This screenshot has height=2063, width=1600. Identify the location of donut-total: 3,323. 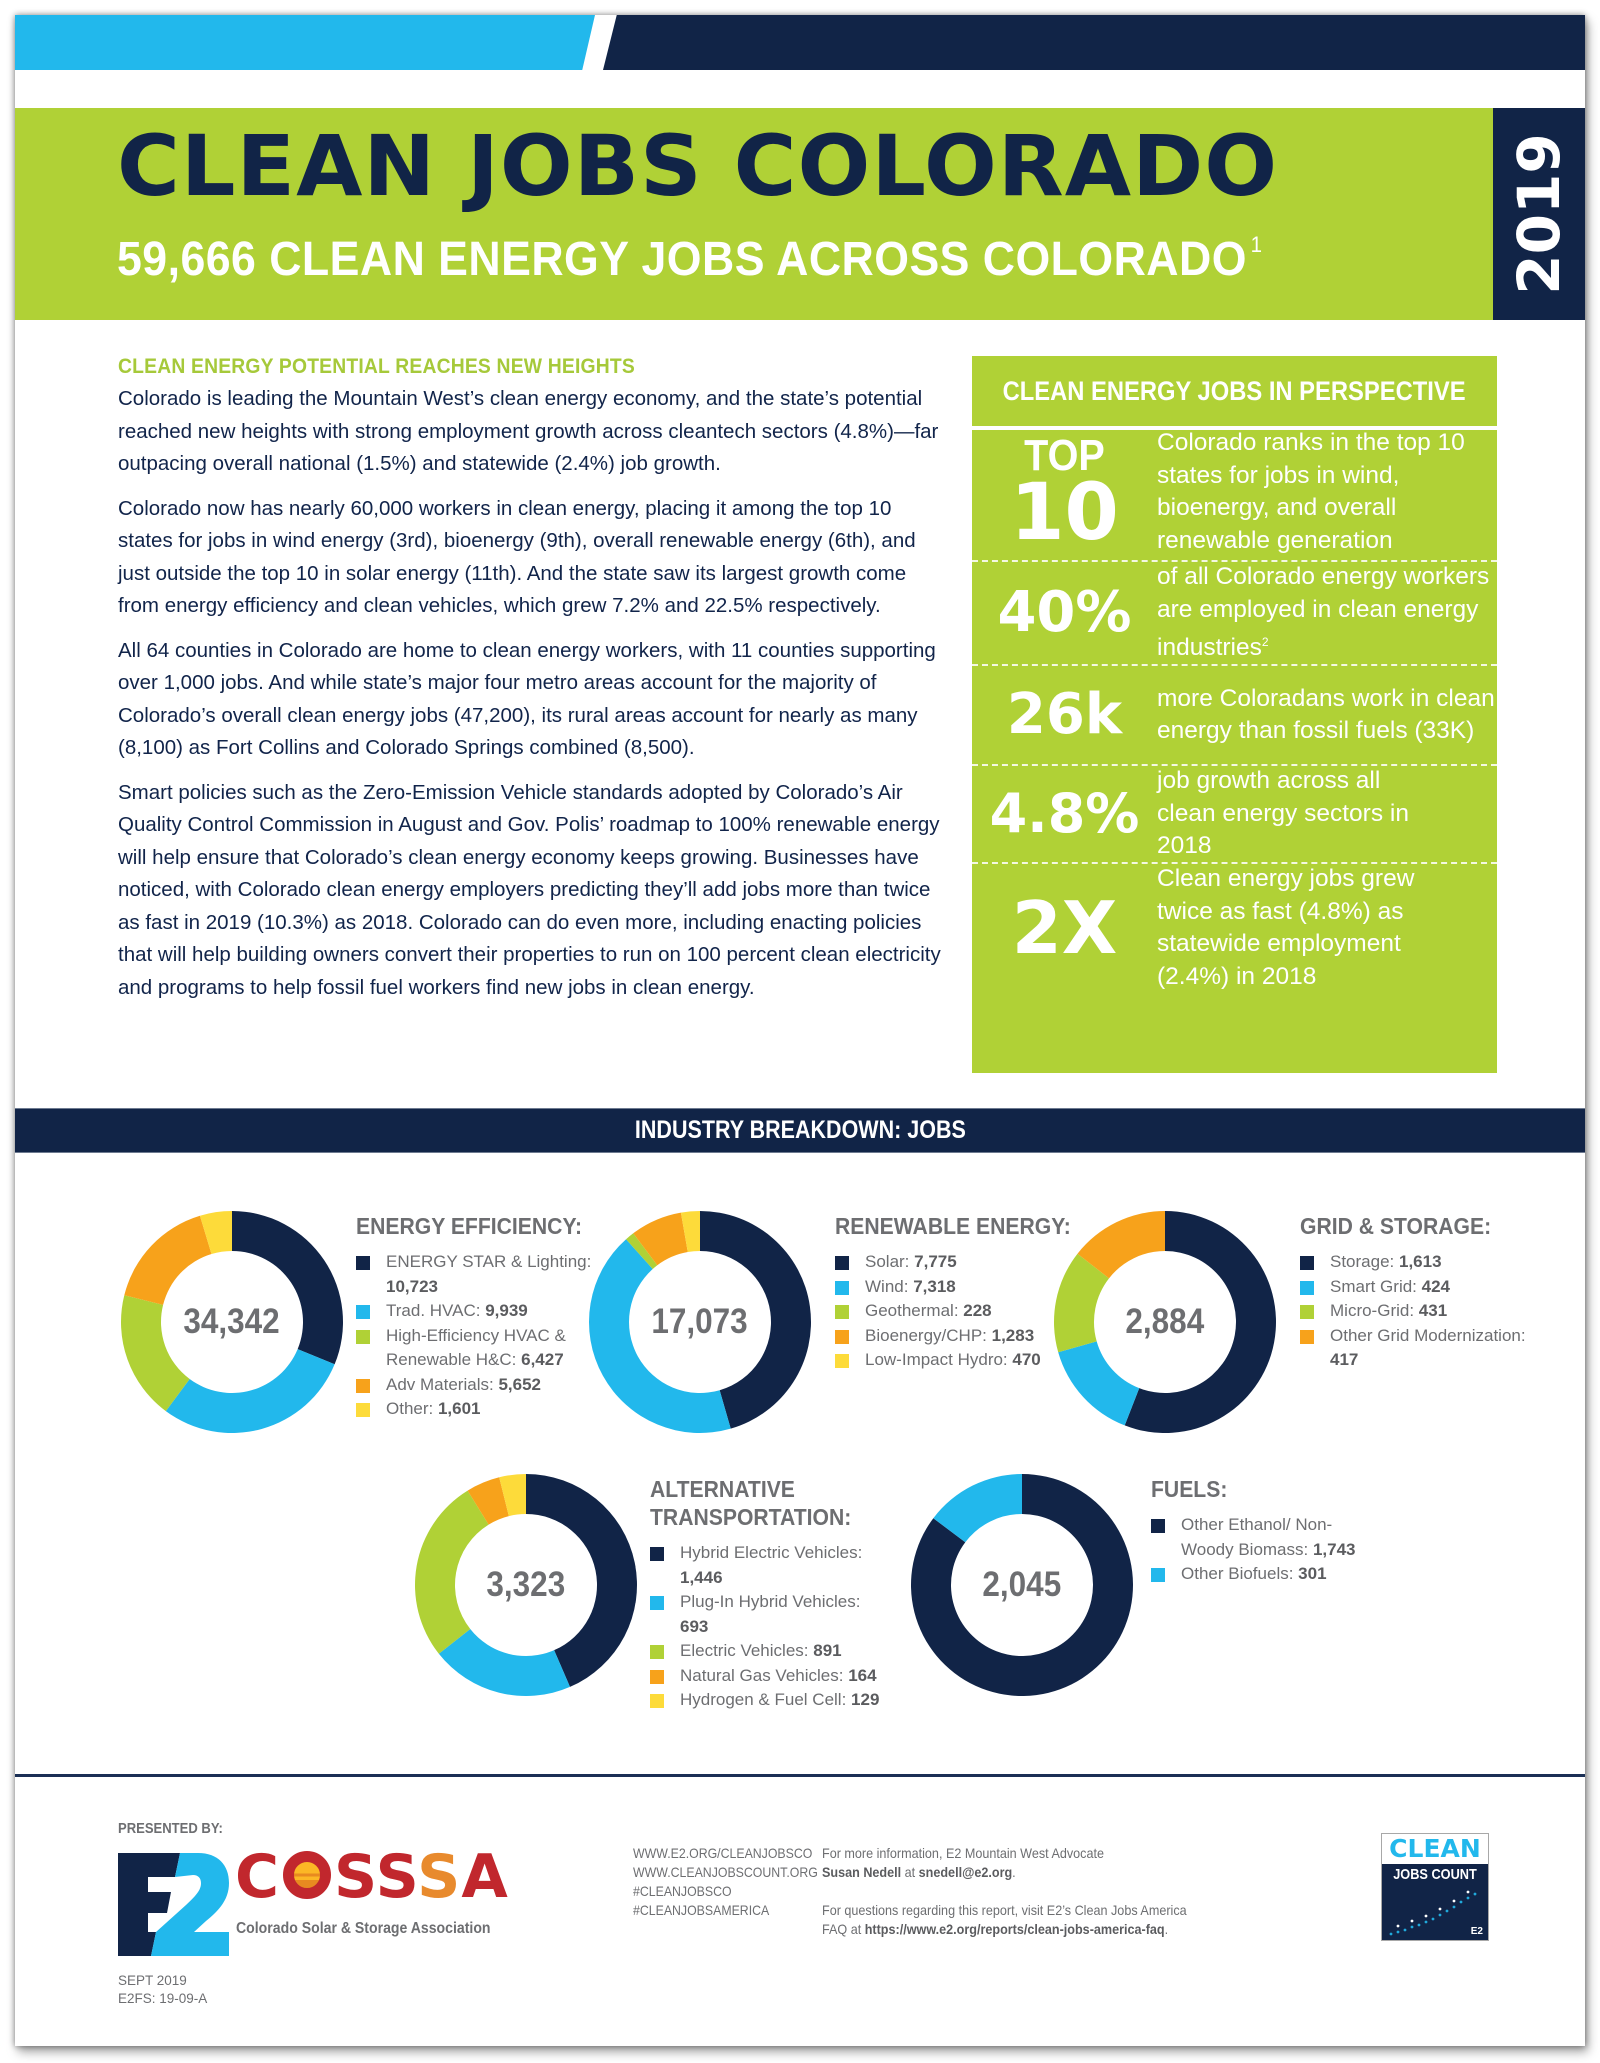
(526, 1584).